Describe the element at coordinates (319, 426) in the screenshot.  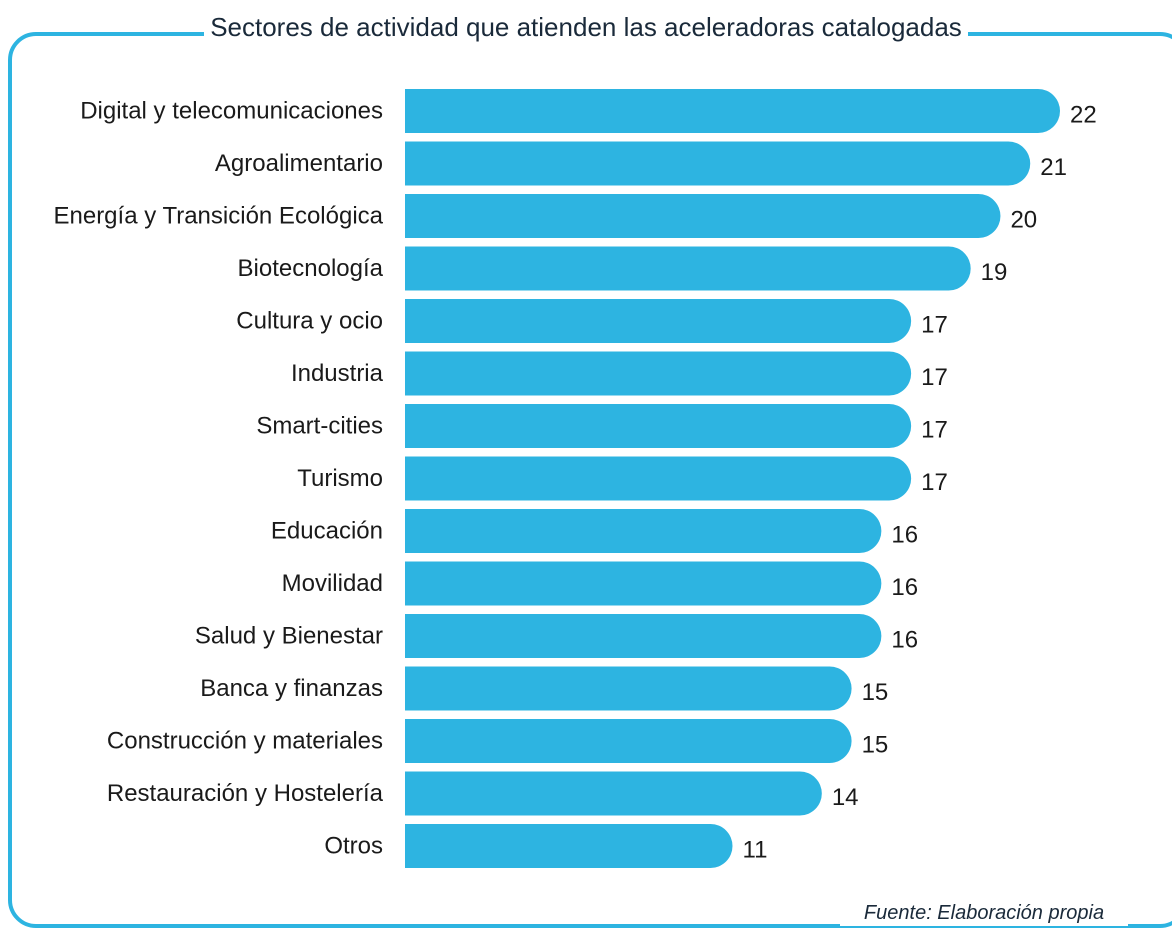
I see `category-label: Smart-cities` at that location.